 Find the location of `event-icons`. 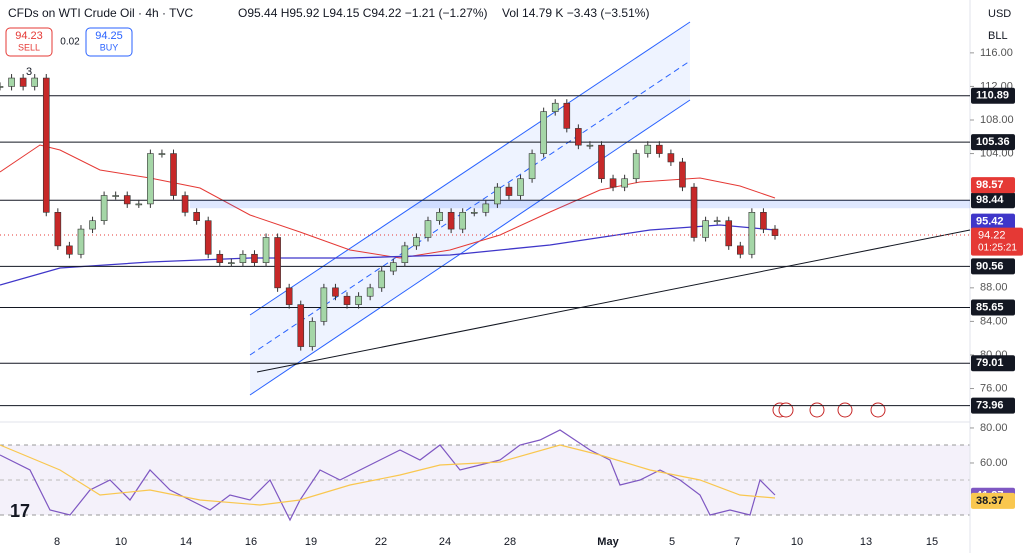

event-icons is located at coordinates (829, 410).